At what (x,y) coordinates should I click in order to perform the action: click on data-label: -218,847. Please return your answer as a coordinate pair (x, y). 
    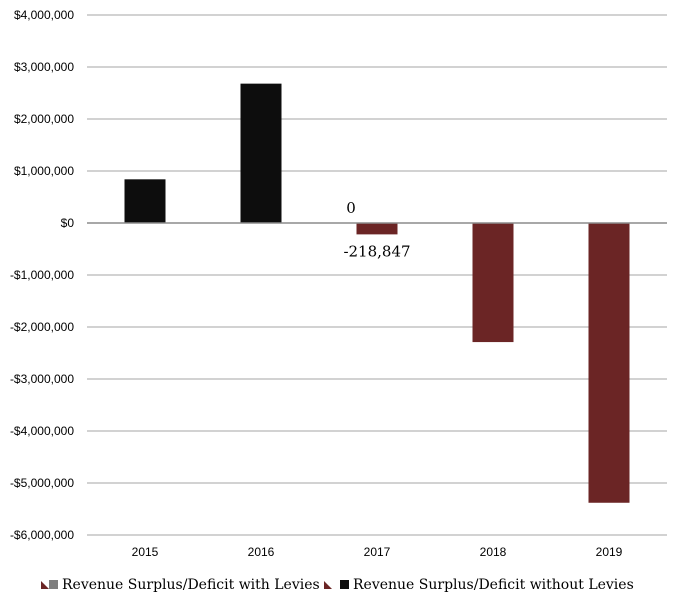
    Looking at the image, I should click on (376, 251).